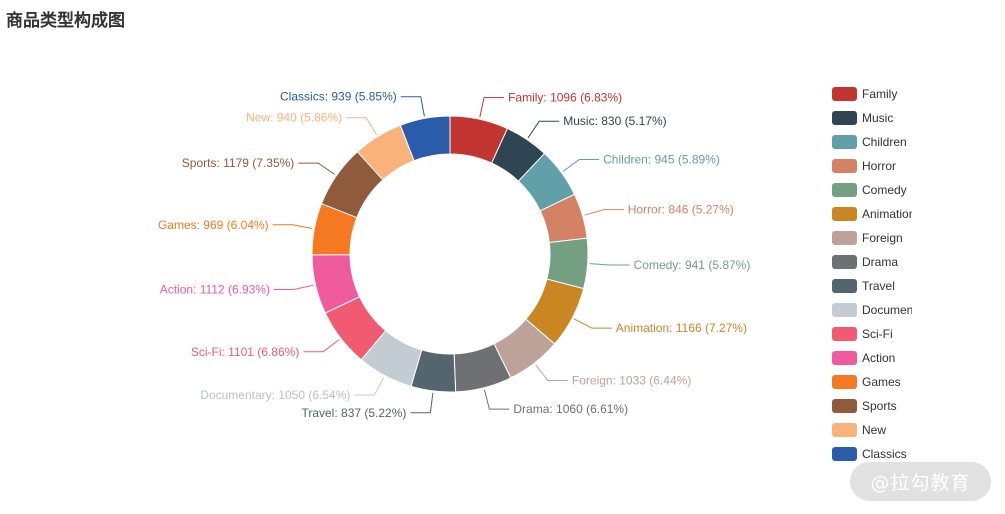  What do you see at coordinates (631, 381) in the screenshot?
I see `slice-label-foreign: Foreign: 1033 (6.44%)` at bounding box center [631, 381].